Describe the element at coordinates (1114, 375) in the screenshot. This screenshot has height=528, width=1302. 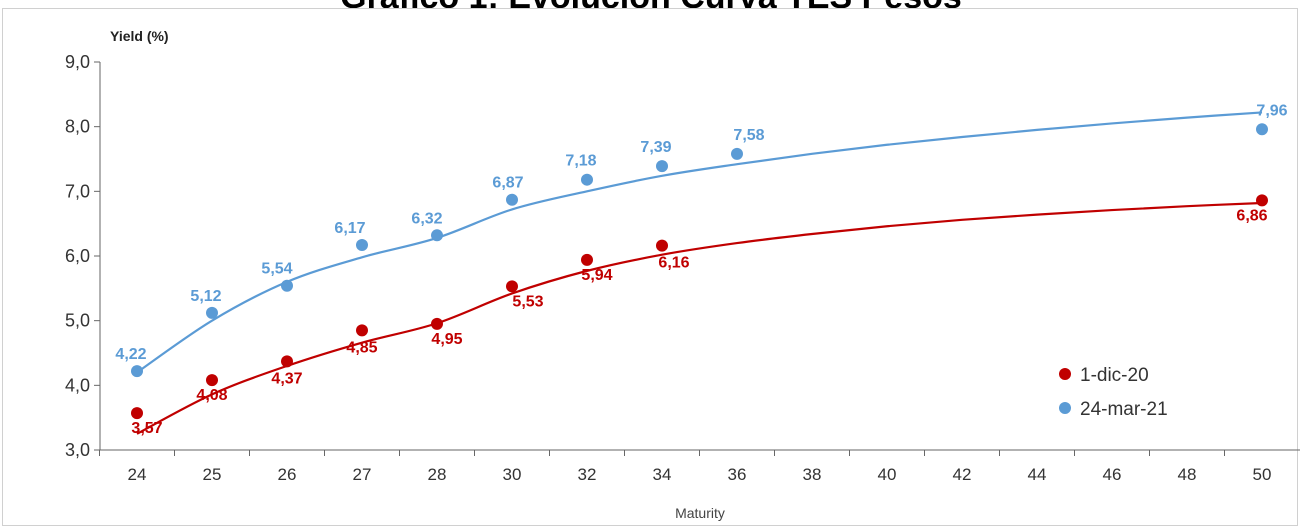
I see `legend-label-red: 1-dic-20` at that location.